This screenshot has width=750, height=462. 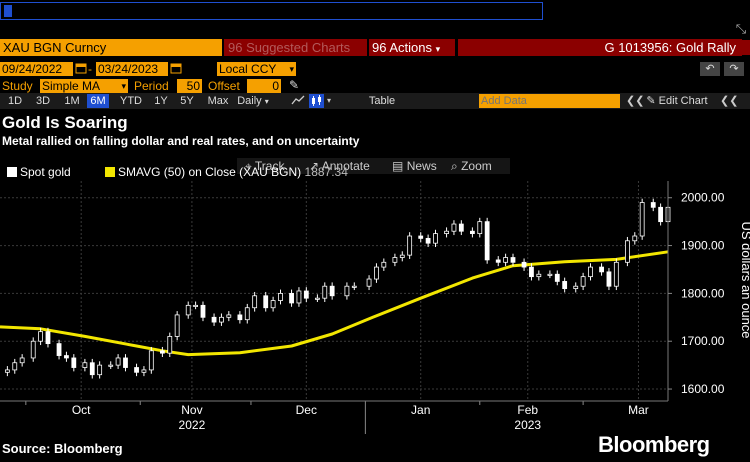 What do you see at coordinates (111, 47) in the screenshot?
I see `security-field: XAU BGN Curncy` at bounding box center [111, 47].